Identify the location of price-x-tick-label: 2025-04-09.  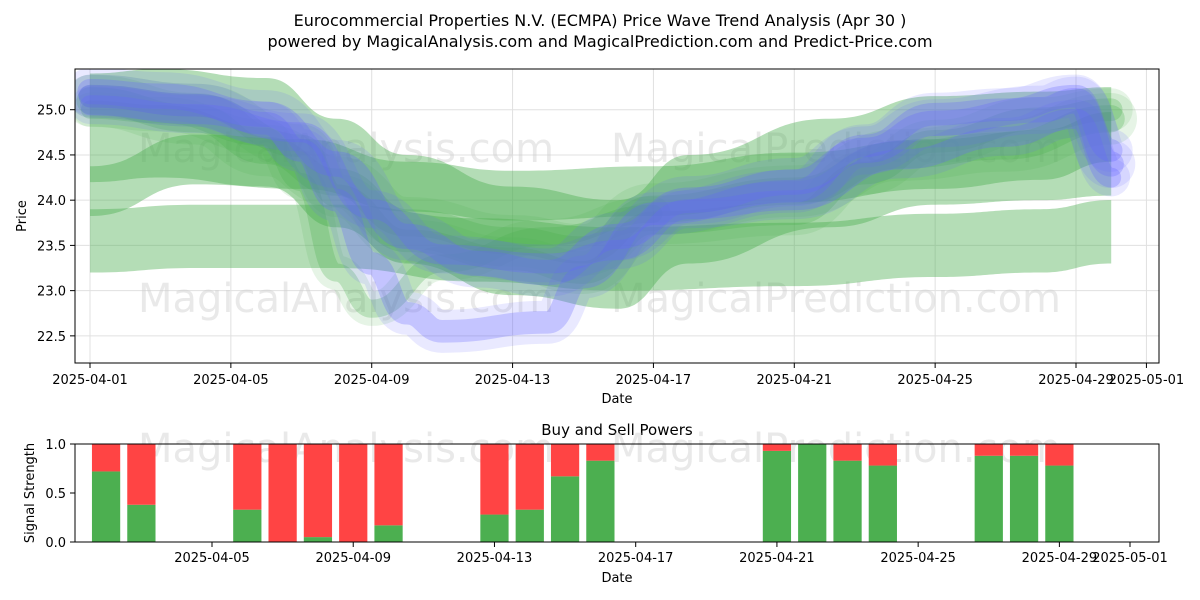
(372, 380).